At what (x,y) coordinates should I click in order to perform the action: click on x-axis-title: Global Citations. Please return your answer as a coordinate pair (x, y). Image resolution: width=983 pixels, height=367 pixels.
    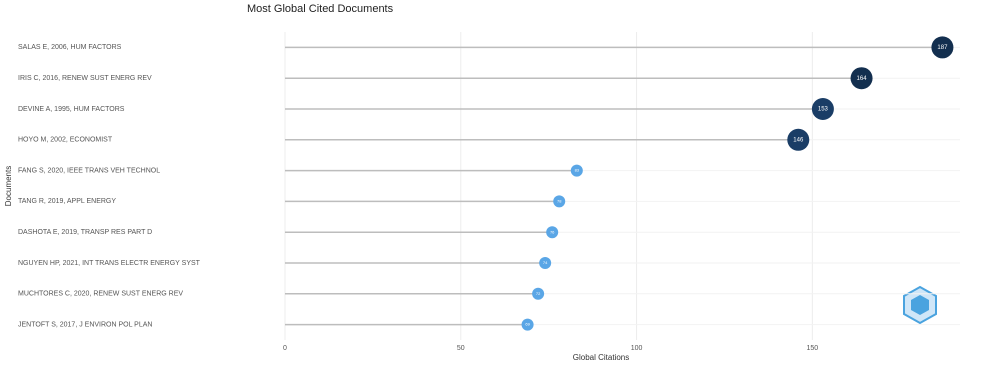
    Looking at the image, I should click on (601, 357).